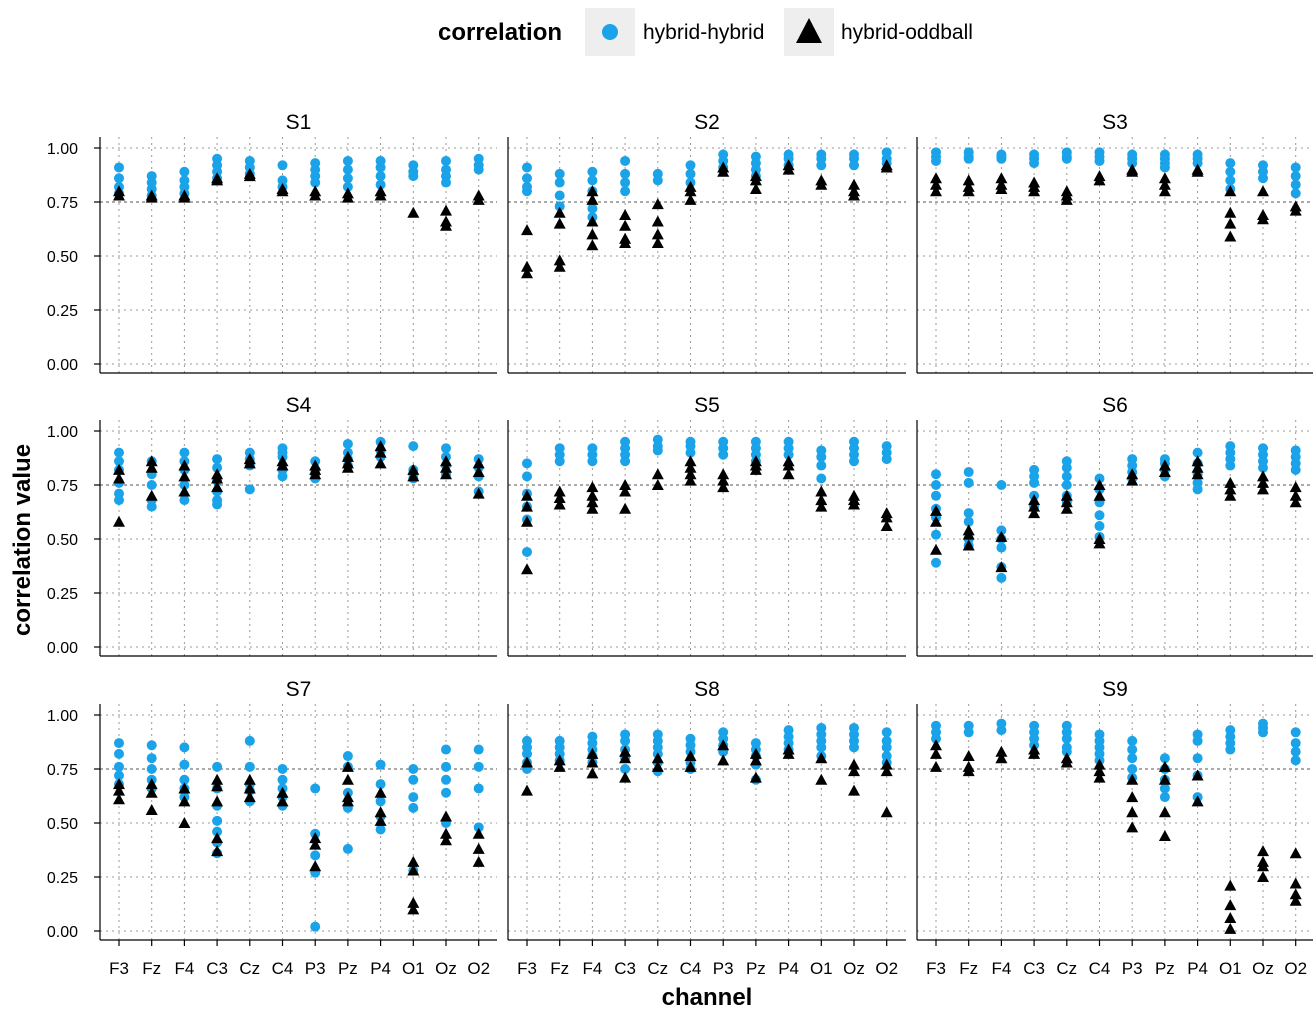 This screenshot has height=1010, width=1313. I want to click on series-hybrid-oddball-s6, so click(1116, 514).